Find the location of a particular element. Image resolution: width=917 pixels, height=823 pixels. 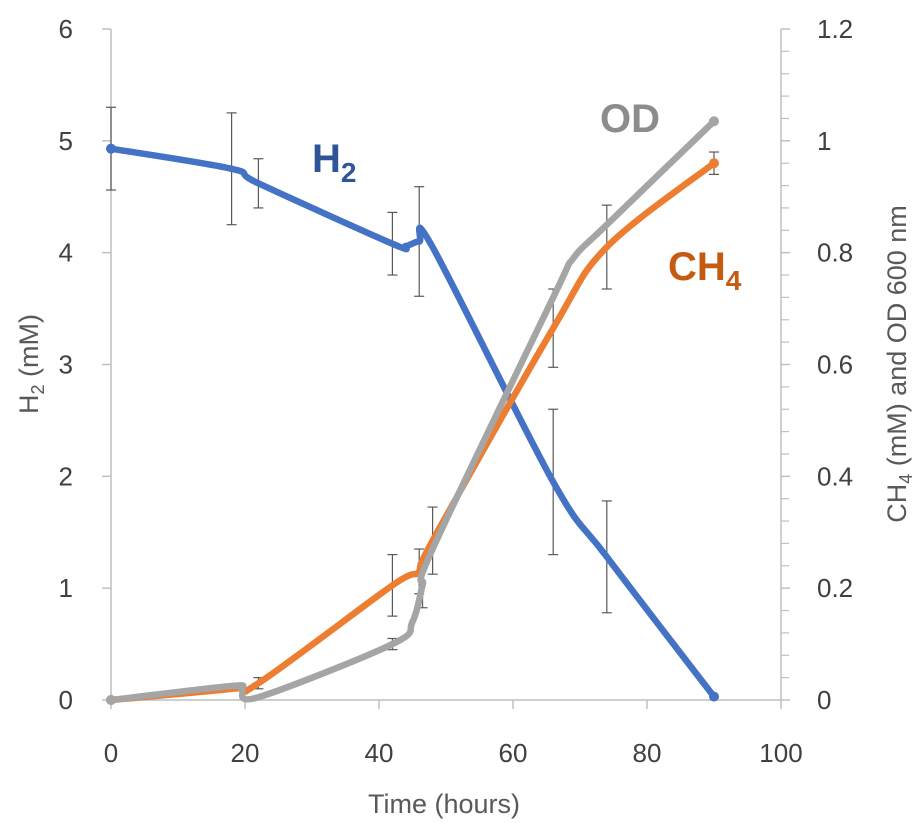

series-label-od: OD is located at coordinates (630, 119).